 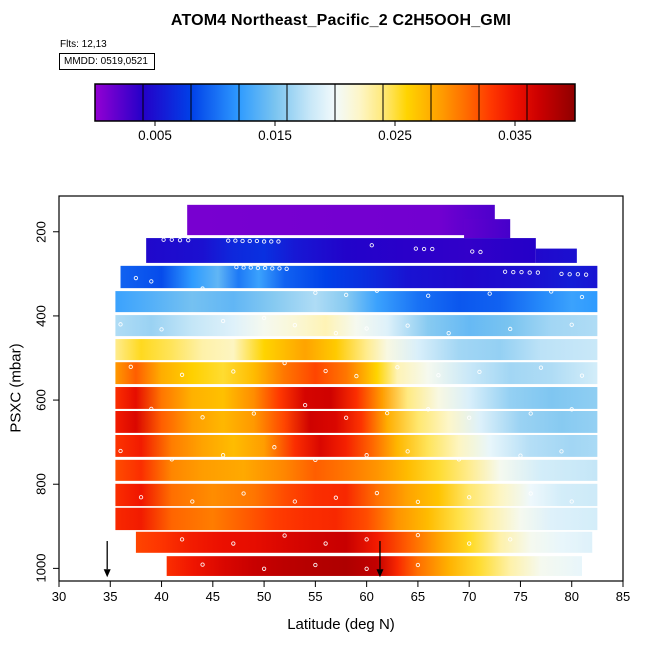 I want to click on y-tick-label: 1000, so click(x=41, y=568).